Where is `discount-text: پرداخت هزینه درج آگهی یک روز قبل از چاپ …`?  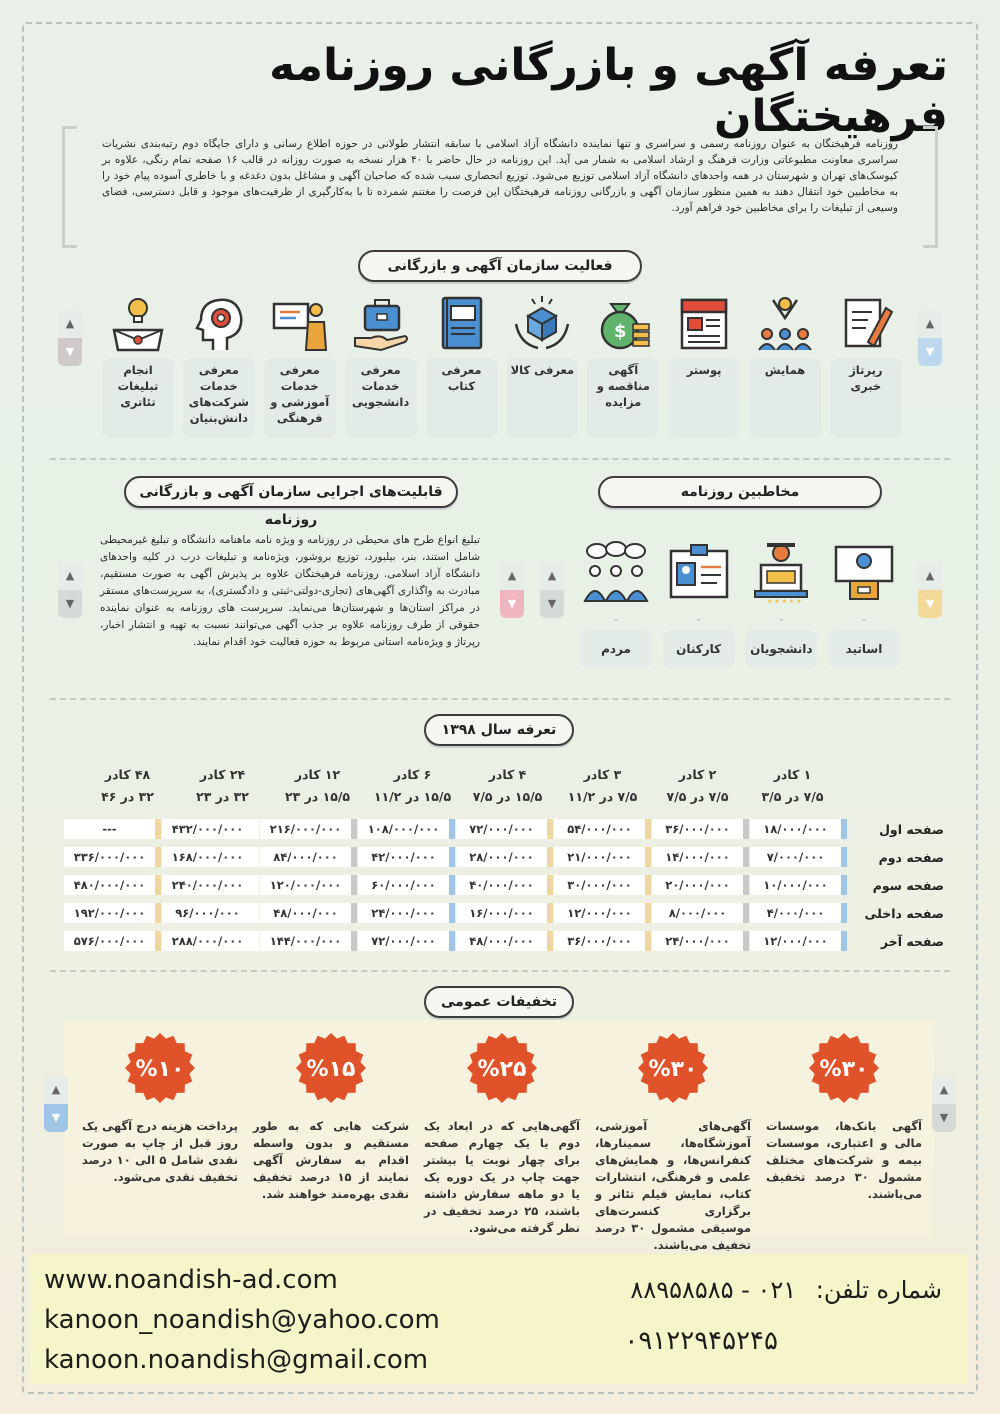 discount-text: پرداخت هزینه درج آگهی یک روز قبل از چاپ … is located at coordinates (160, 1151).